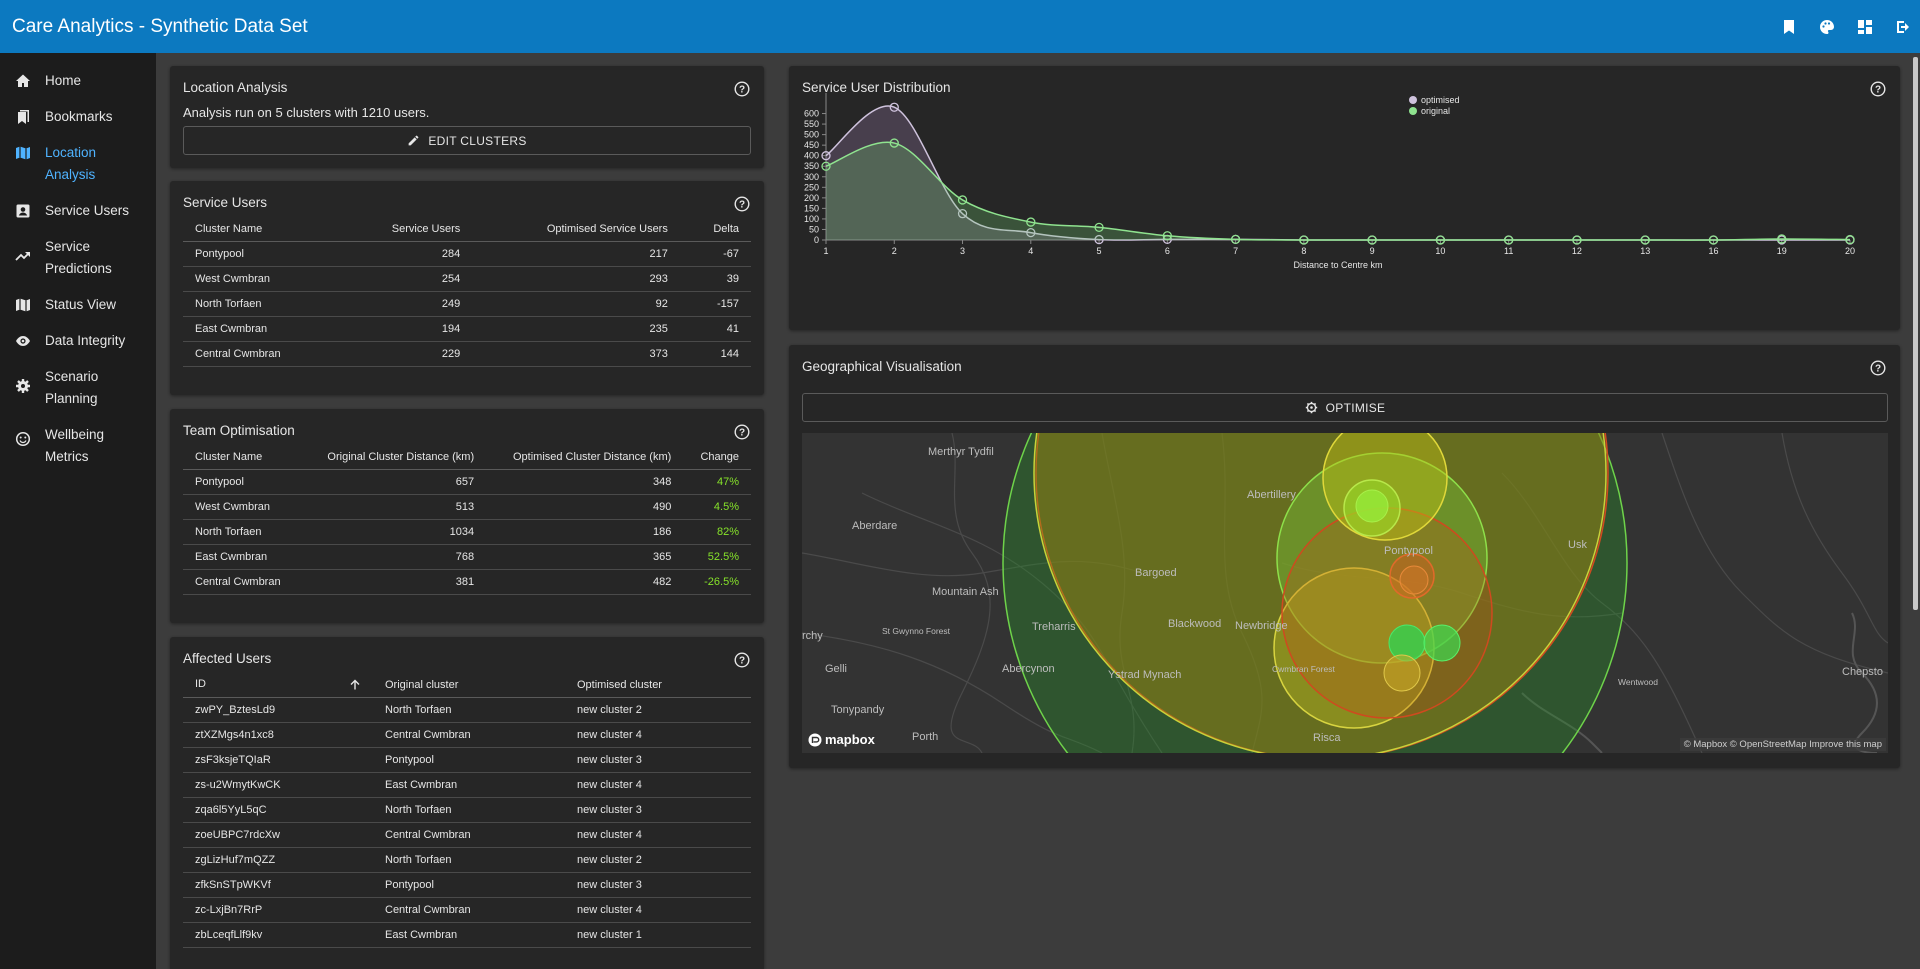 This screenshot has width=1920, height=969. Describe the element at coordinates (965, 592) in the screenshot. I see `map-place-label: Mountain Ash` at that location.